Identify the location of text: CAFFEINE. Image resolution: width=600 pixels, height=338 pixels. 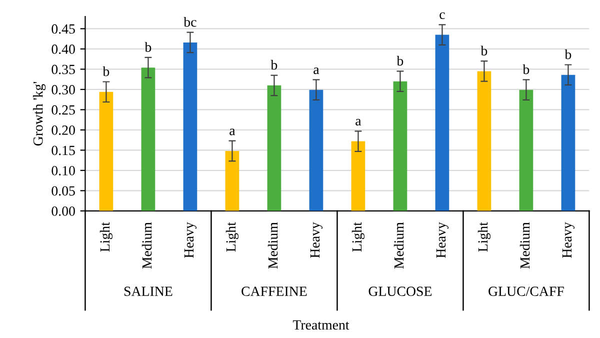
(274, 291).